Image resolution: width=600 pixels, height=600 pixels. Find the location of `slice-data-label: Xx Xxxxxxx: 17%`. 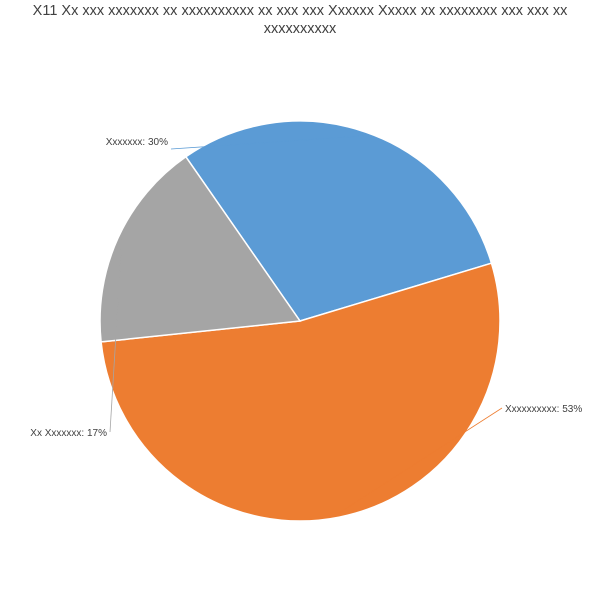

slice-data-label: Xx Xxxxxxx: 17% is located at coordinates (68, 433).